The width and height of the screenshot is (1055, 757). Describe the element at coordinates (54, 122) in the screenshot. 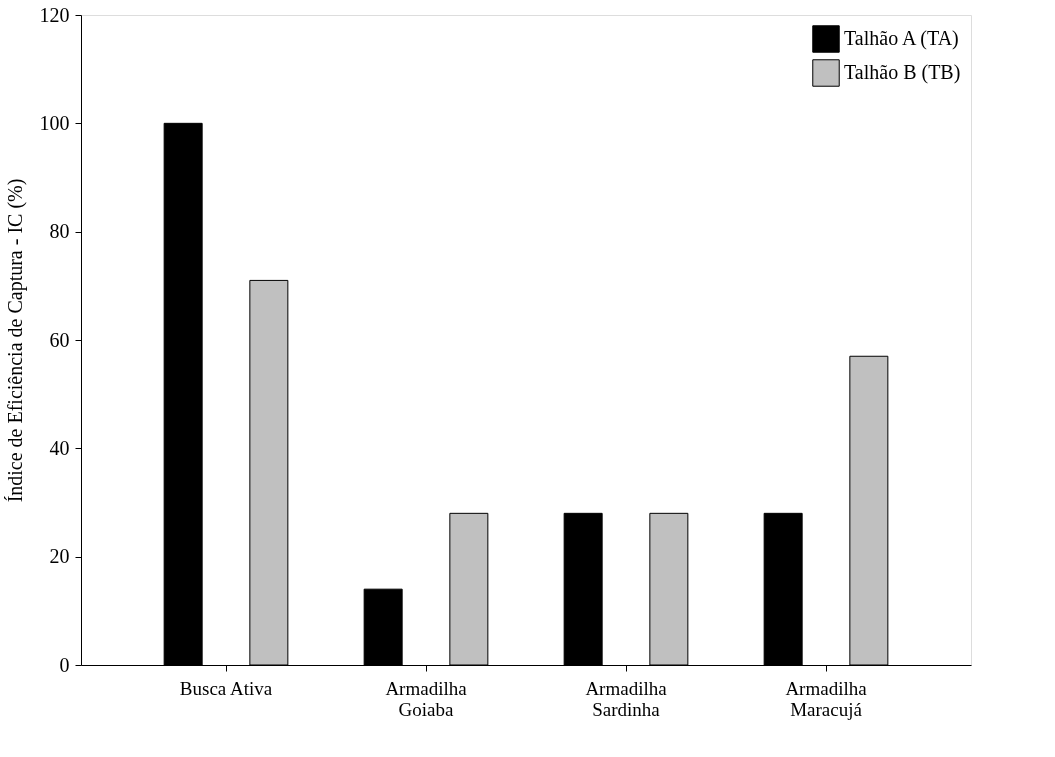

I see `y-tick-label: 100` at that location.